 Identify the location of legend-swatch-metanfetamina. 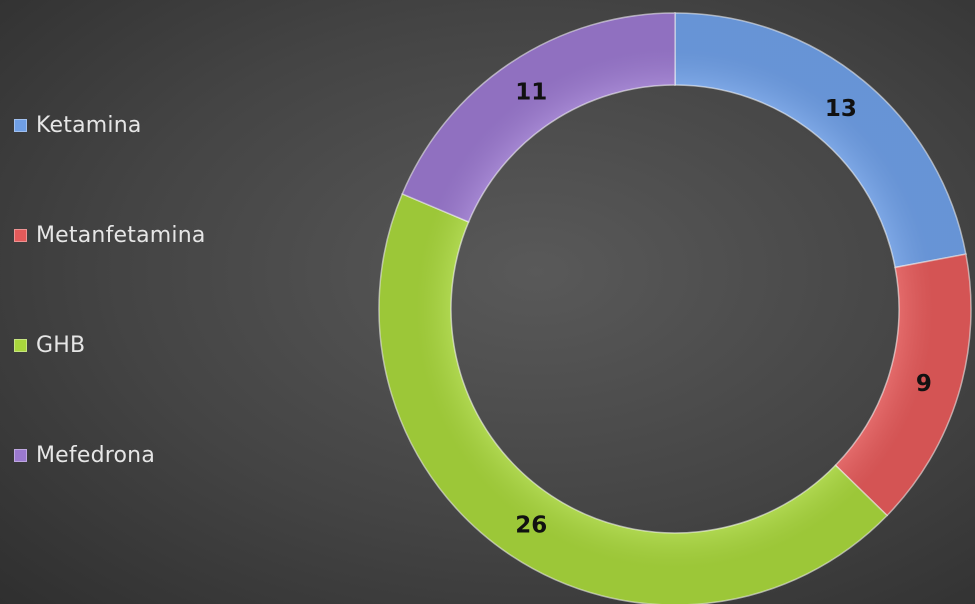
(20, 235).